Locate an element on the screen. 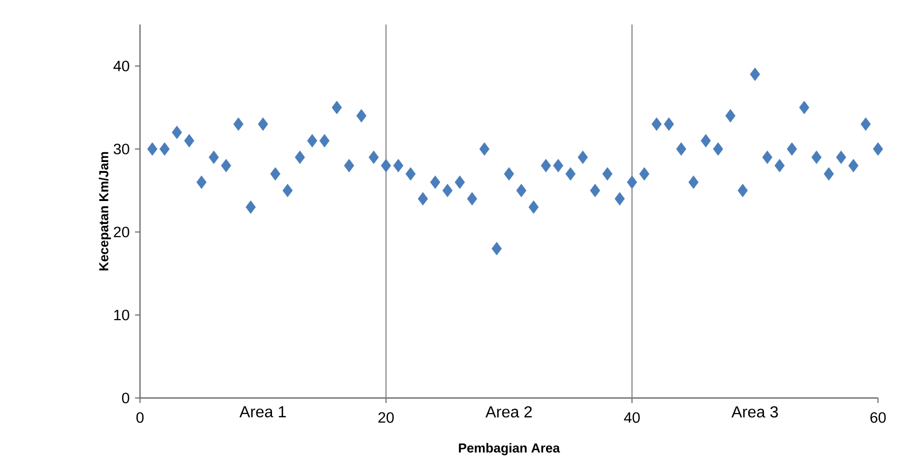  y-tick-label: 20 is located at coordinates (122, 232).